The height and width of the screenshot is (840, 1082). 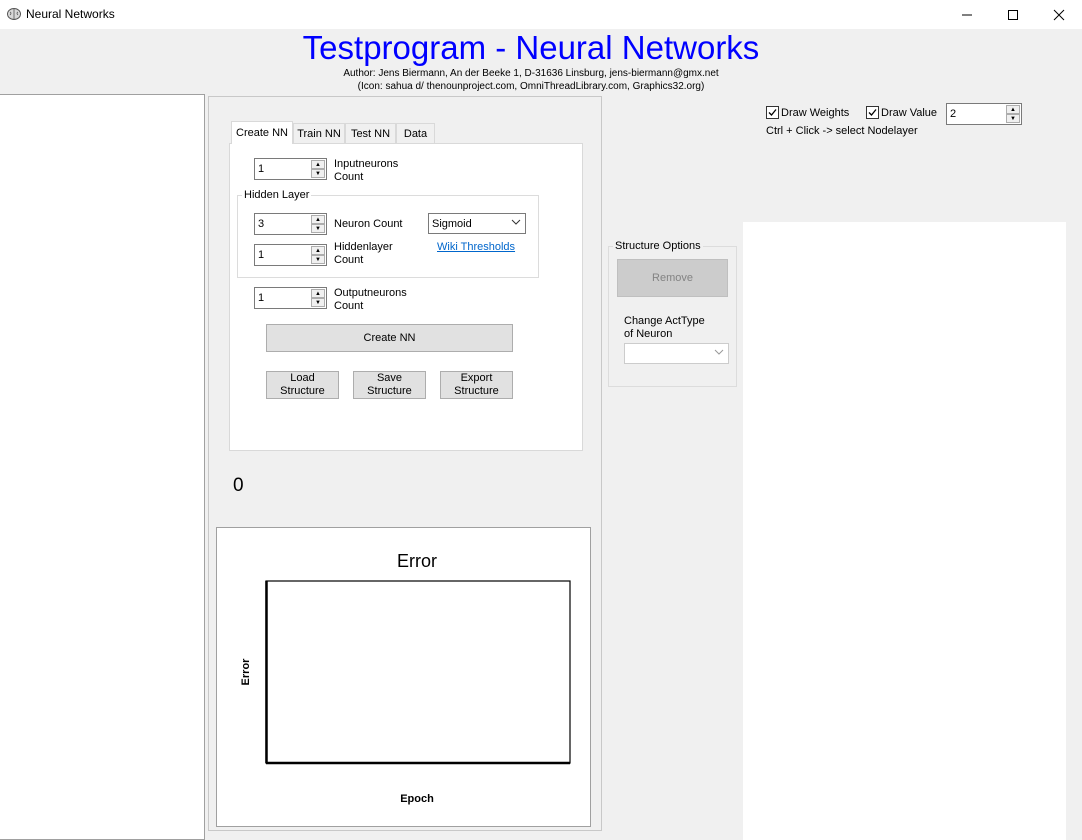 I want to click on tab-train-nn: Train NN, so click(x=319, y=133).